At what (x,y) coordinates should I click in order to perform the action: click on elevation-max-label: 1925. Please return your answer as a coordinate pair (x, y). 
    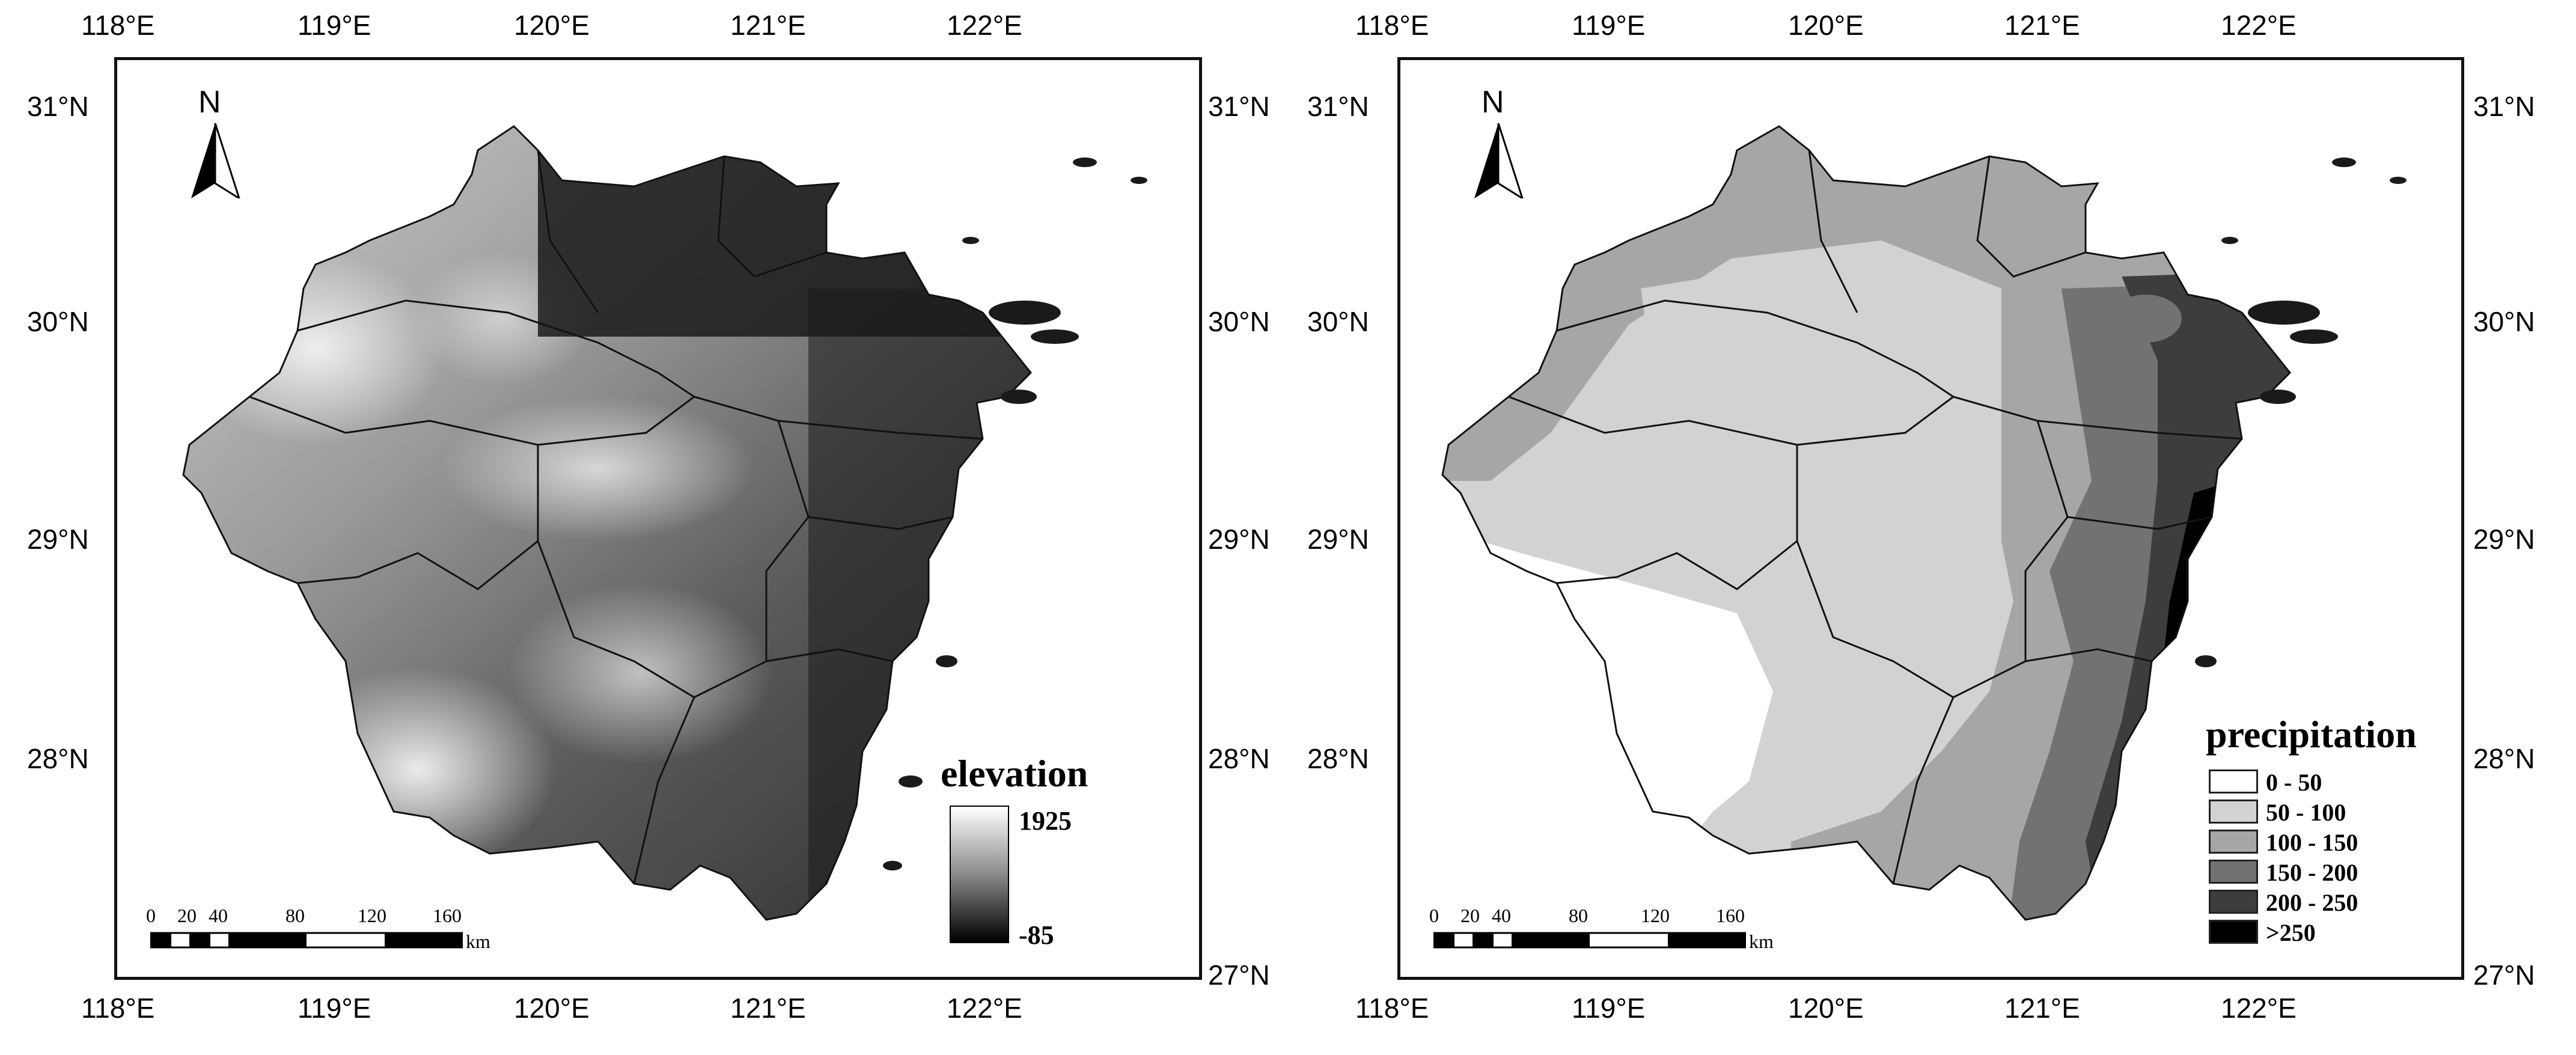
    Looking at the image, I should click on (1045, 821).